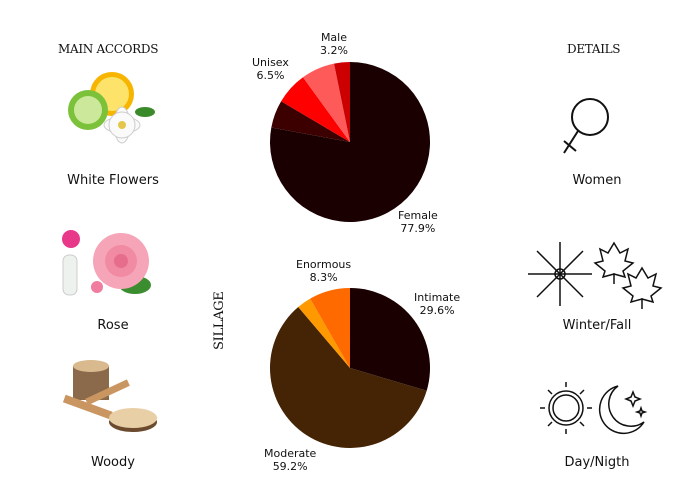 The width and height of the screenshot is (700, 500). I want to click on pie-slice-enormous, so click(330, 328).